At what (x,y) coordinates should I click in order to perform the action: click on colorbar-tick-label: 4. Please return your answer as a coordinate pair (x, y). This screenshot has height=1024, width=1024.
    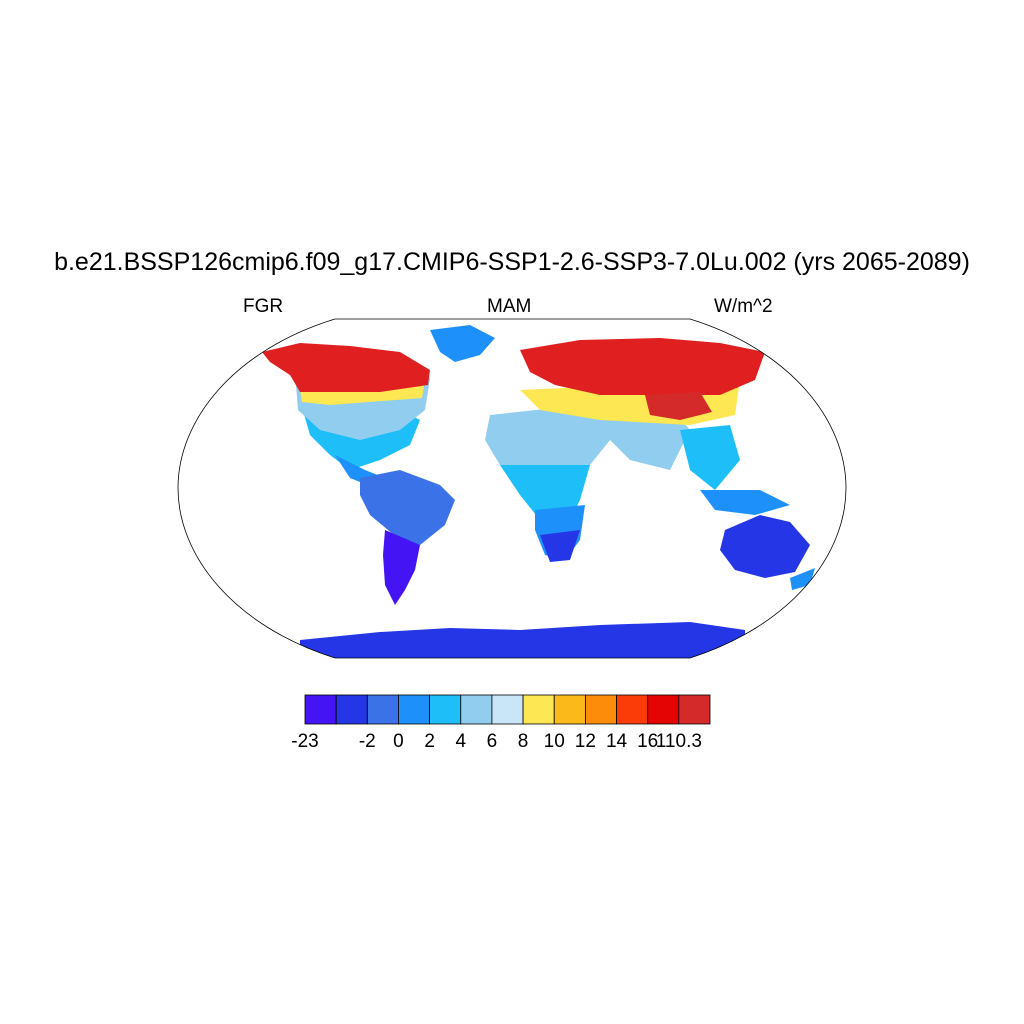
    Looking at the image, I should click on (461, 741).